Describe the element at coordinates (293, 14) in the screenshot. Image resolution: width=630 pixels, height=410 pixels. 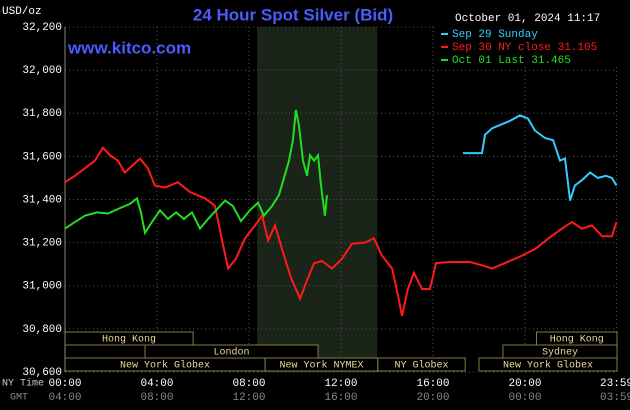
I see `chart-title: 24 Hour Spot Silver (Bid)` at that location.